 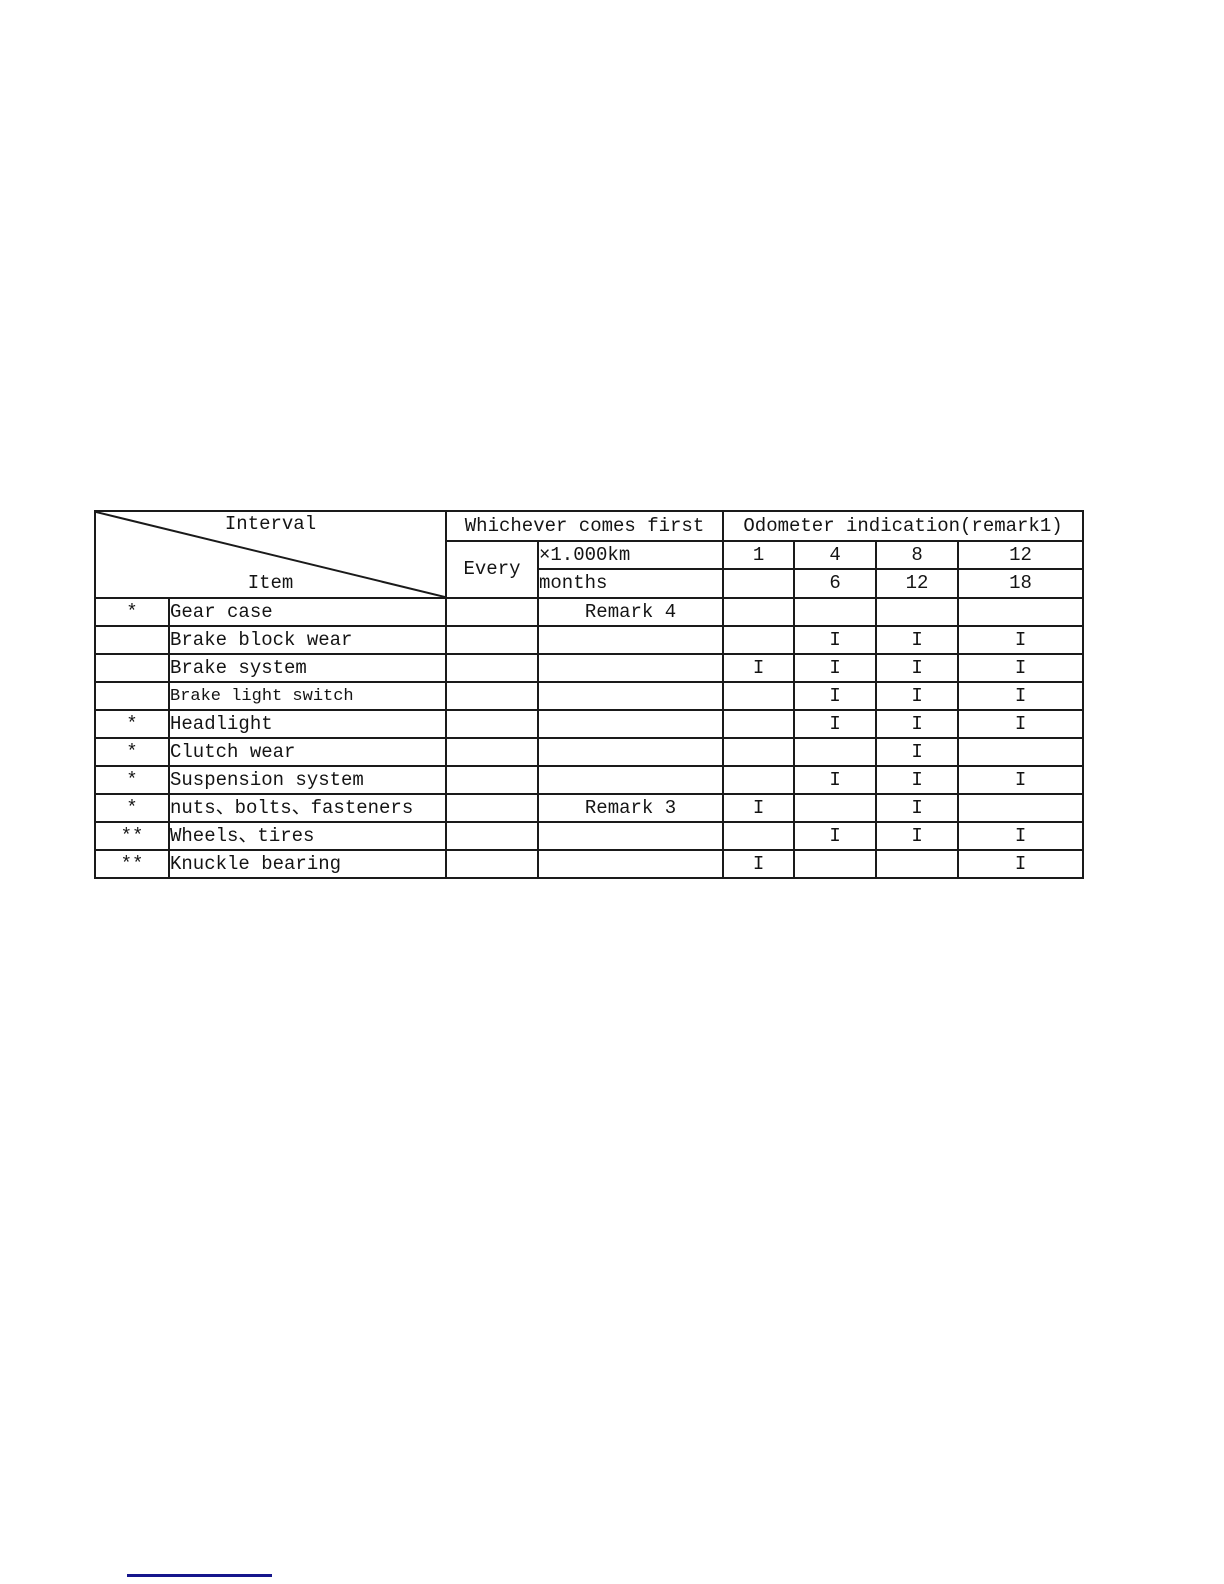 What do you see at coordinates (307, 752) in the screenshot?
I see `row-item-label: Clutch wear` at bounding box center [307, 752].